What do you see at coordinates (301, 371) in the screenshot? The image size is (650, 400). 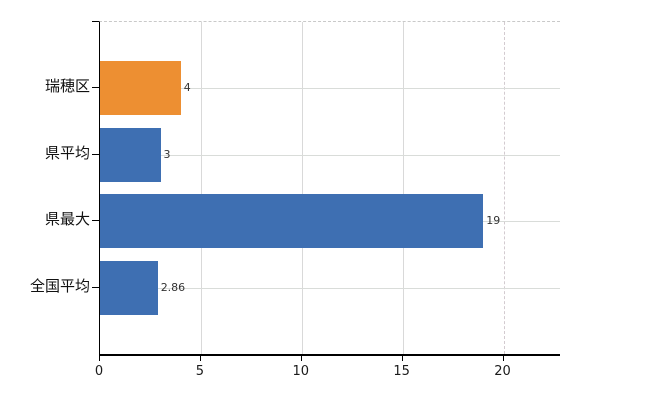 I see `x-axis-tick-label: 10` at bounding box center [301, 371].